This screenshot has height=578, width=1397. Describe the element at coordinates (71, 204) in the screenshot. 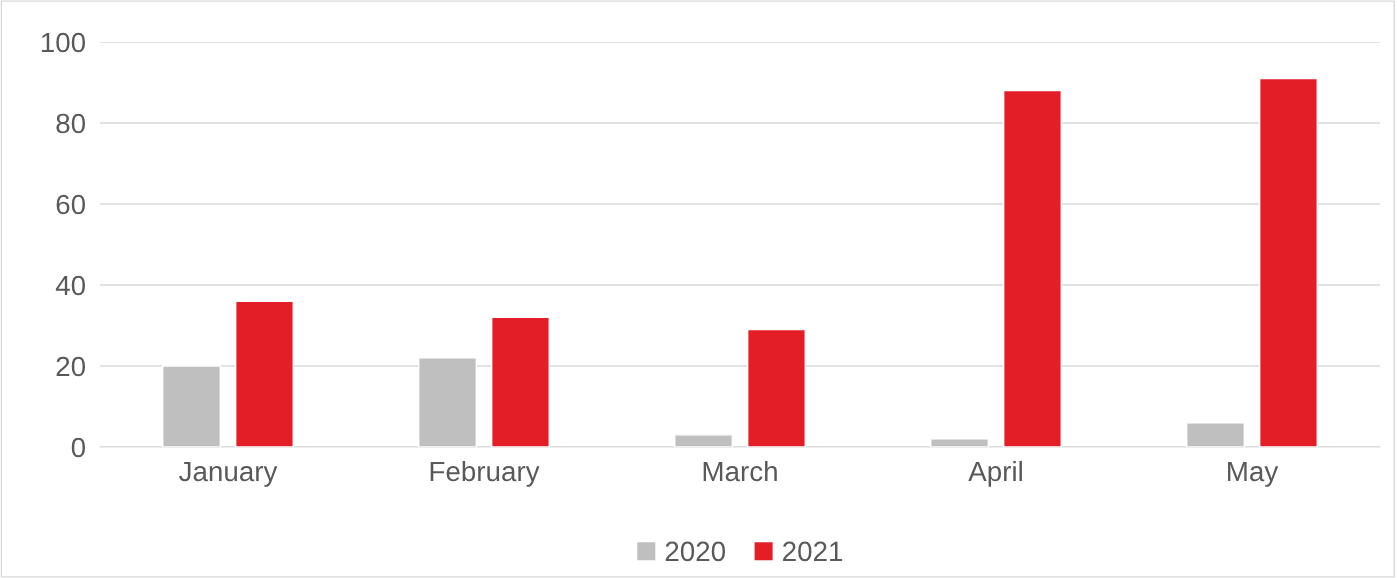

I see `y-tick-label: 60` at that location.